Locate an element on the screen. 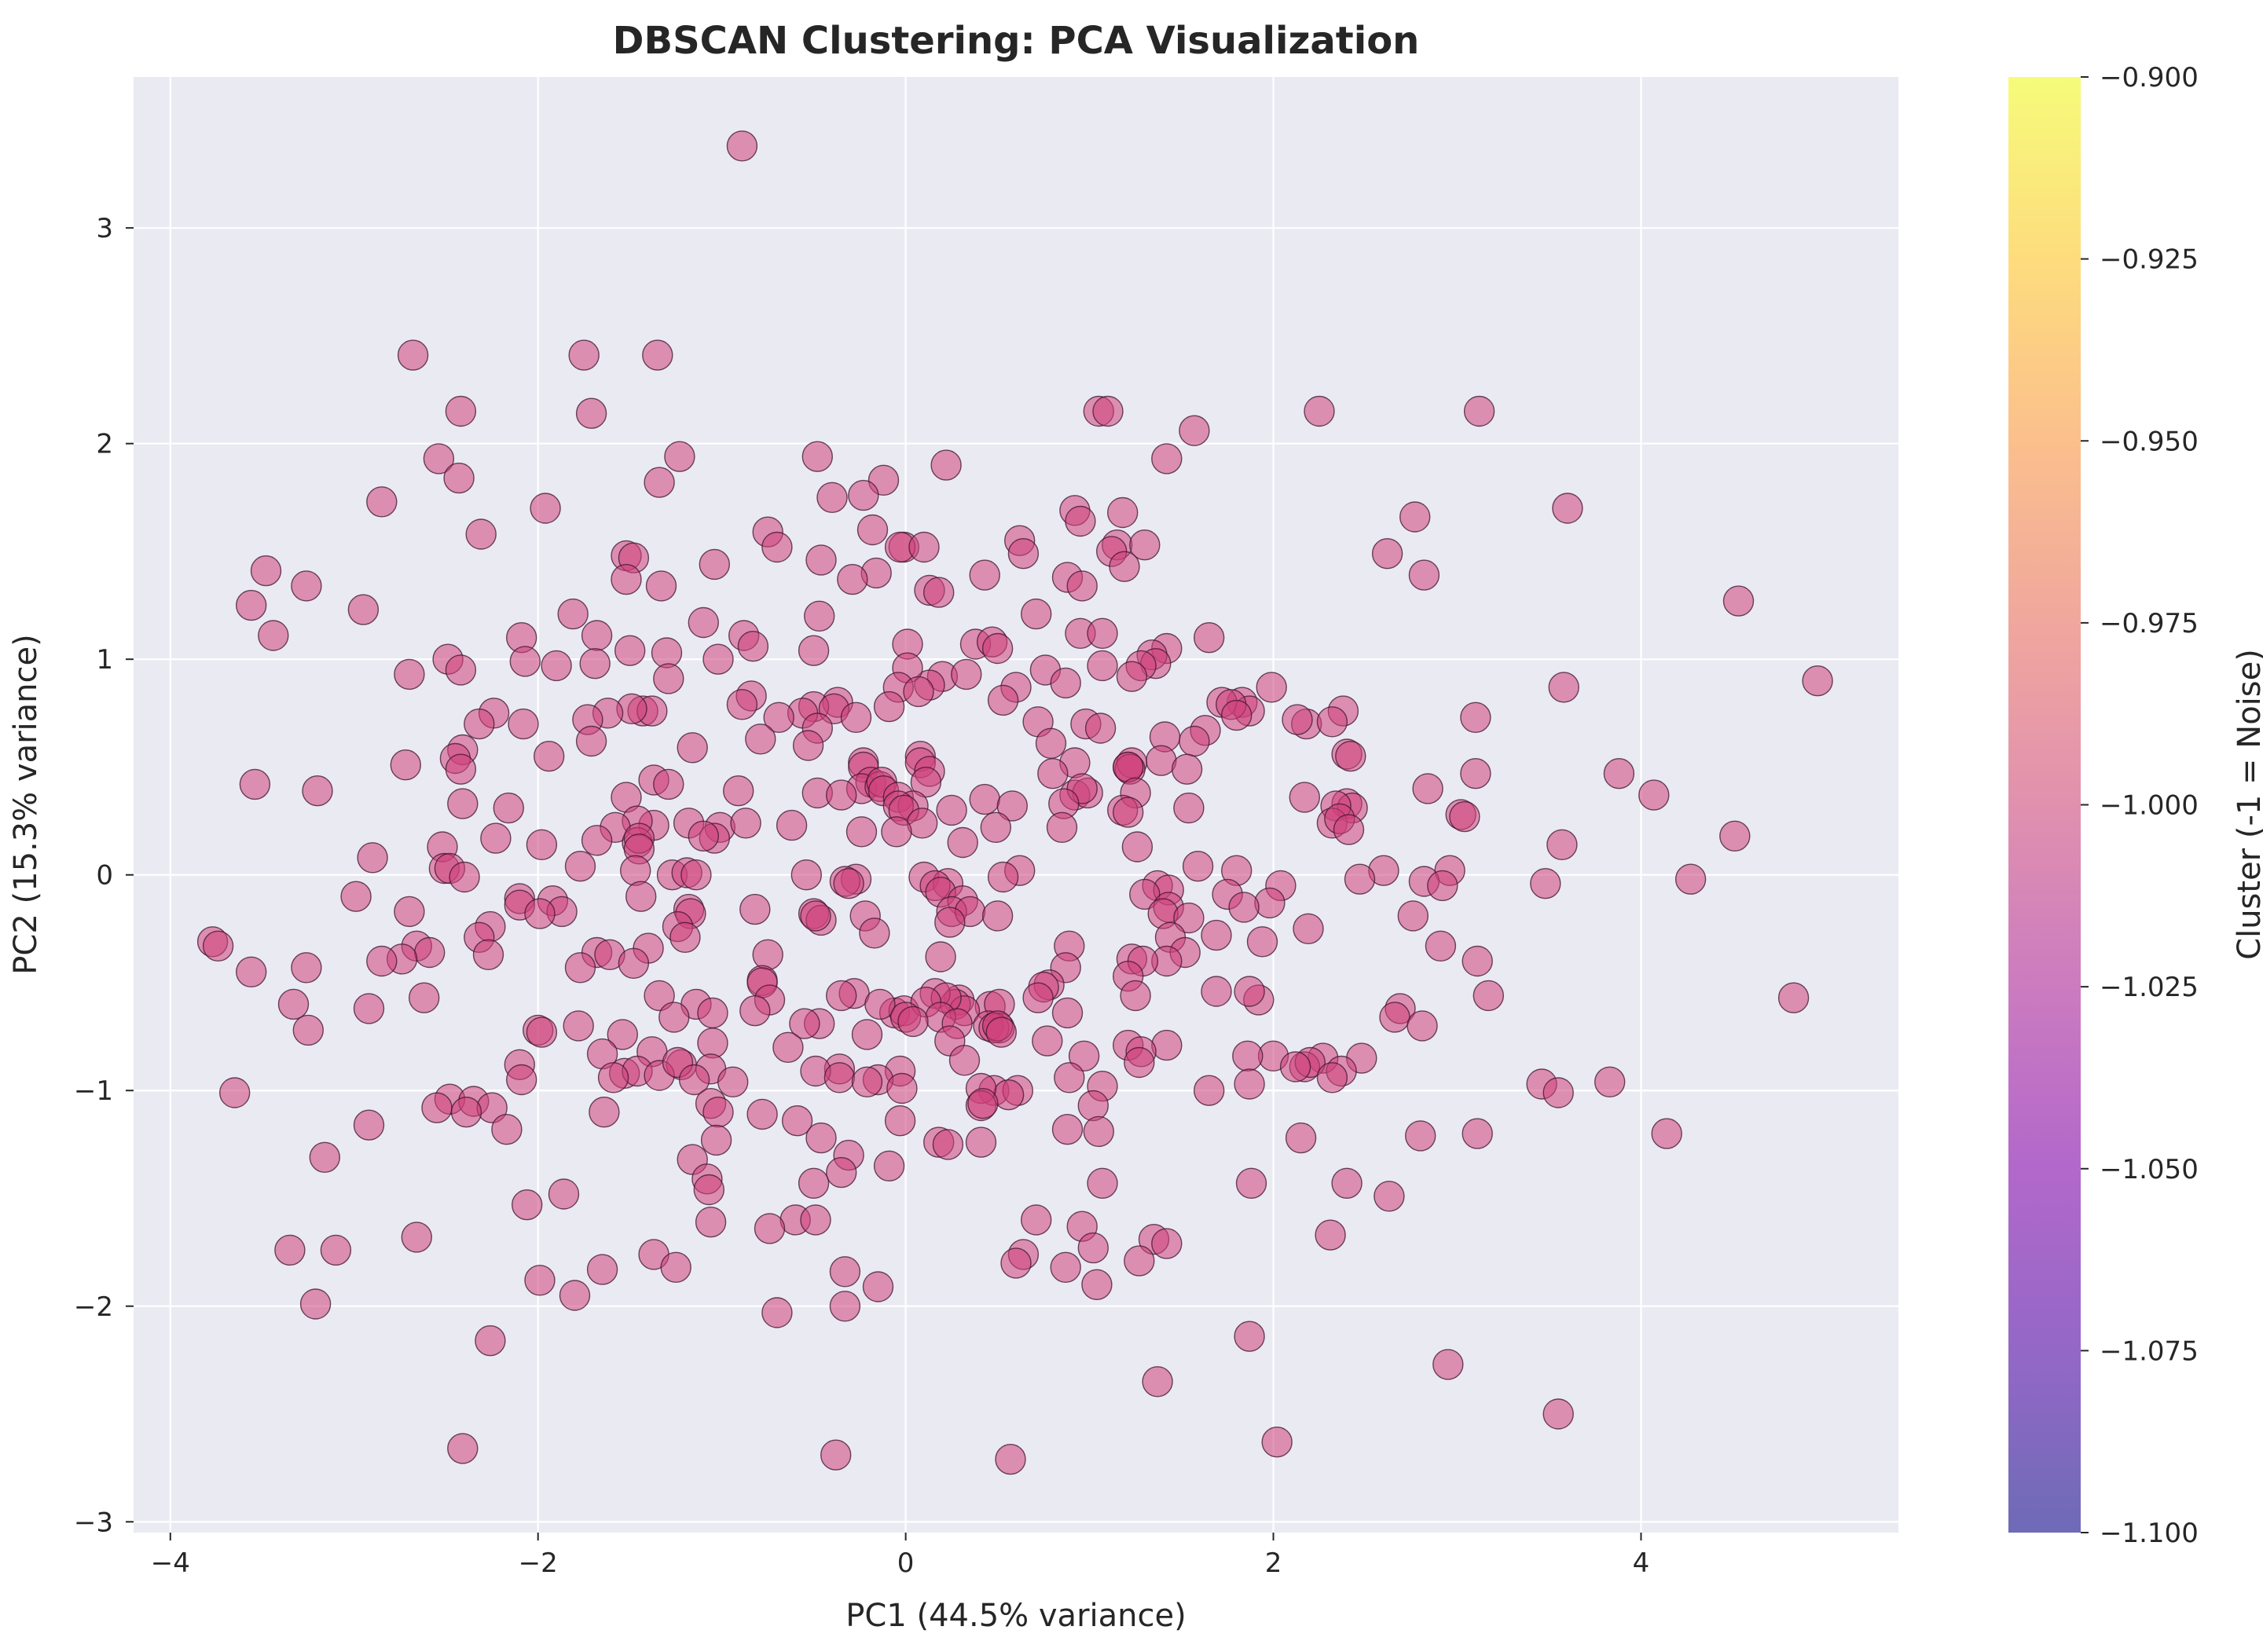 This screenshot has height=1652, width=2263. x-tick-label: 0 is located at coordinates (906, 1563).